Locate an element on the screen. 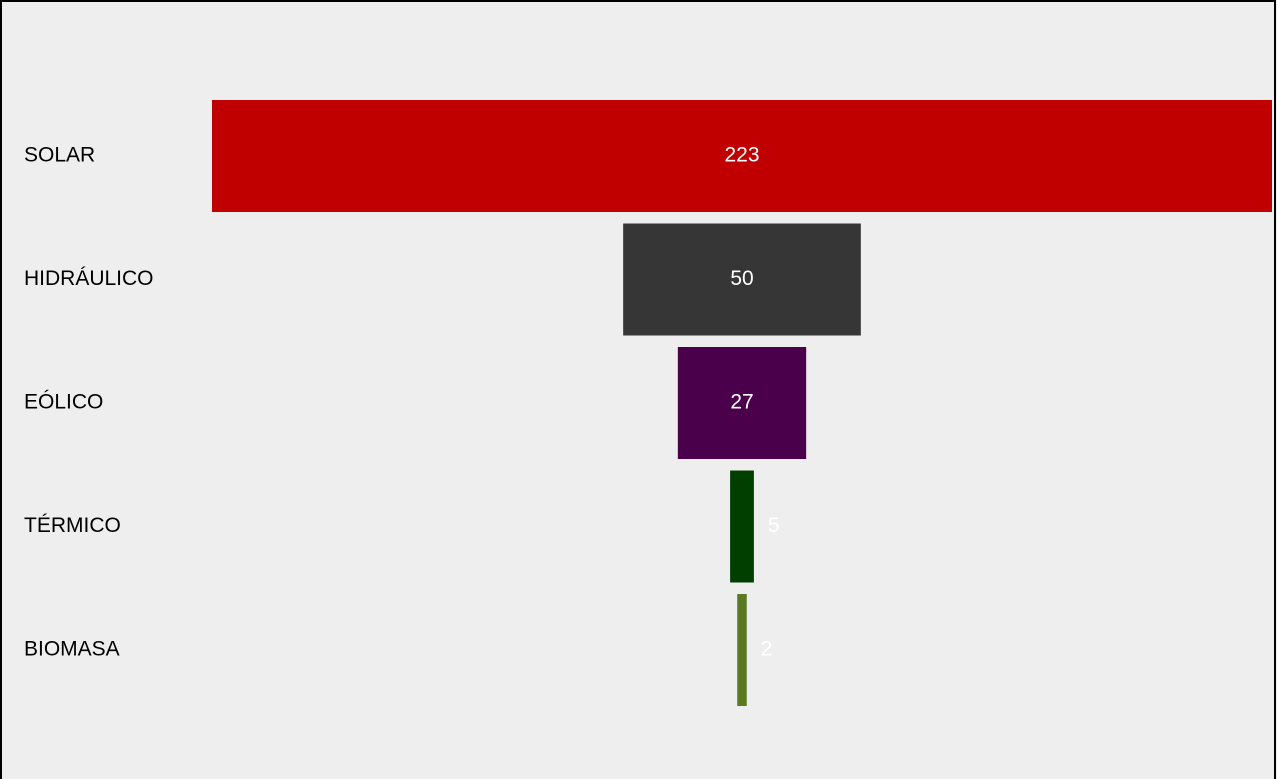 This screenshot has width=1277, height=779. category-label: BIOMASA is located at coordinates (72, 649).